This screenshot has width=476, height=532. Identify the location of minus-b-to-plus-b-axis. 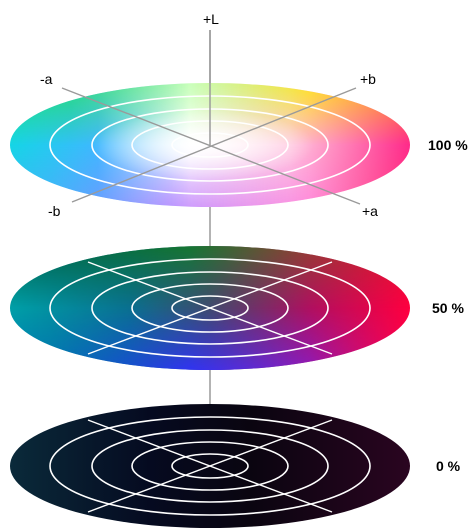
(214, 145).